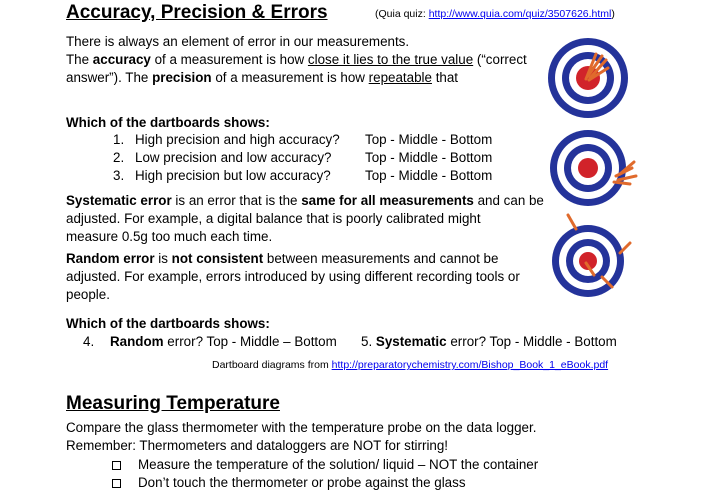 This screenshot has height=492, width=727. I want to click on dartboard-top, so click(588, 78).